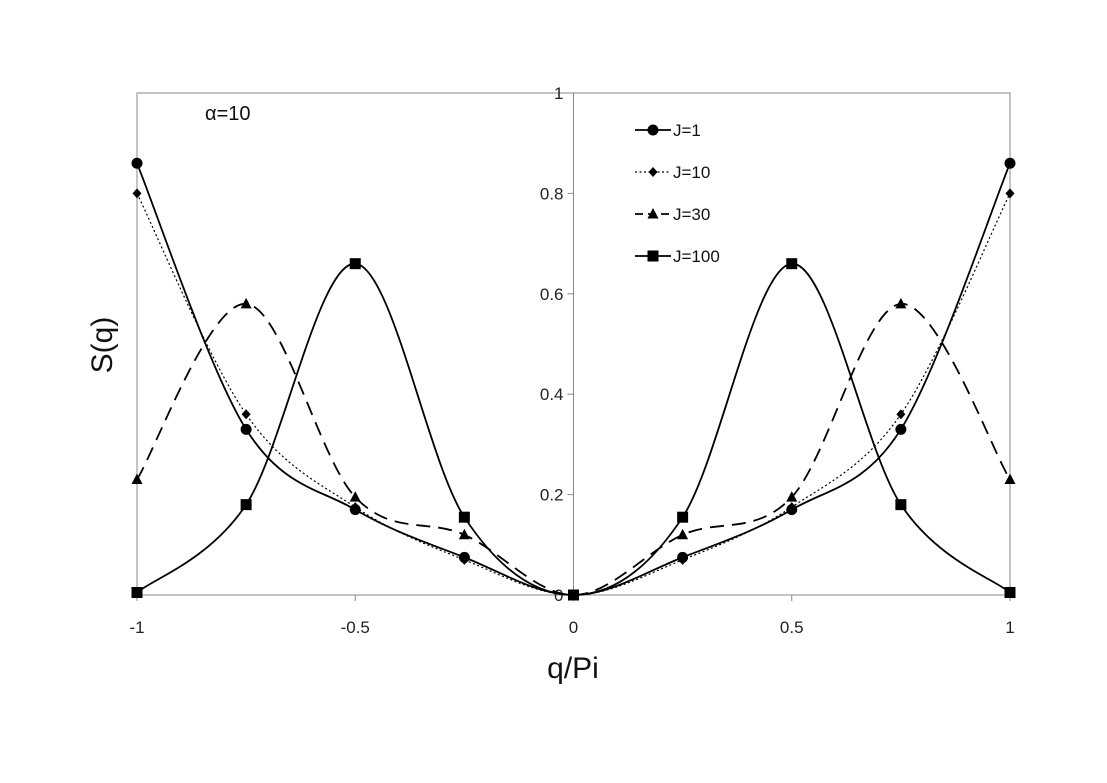 The height and width of the screenshot is (783, 1107). I want to click on y-axis-title: S(q), so click(102, 345).